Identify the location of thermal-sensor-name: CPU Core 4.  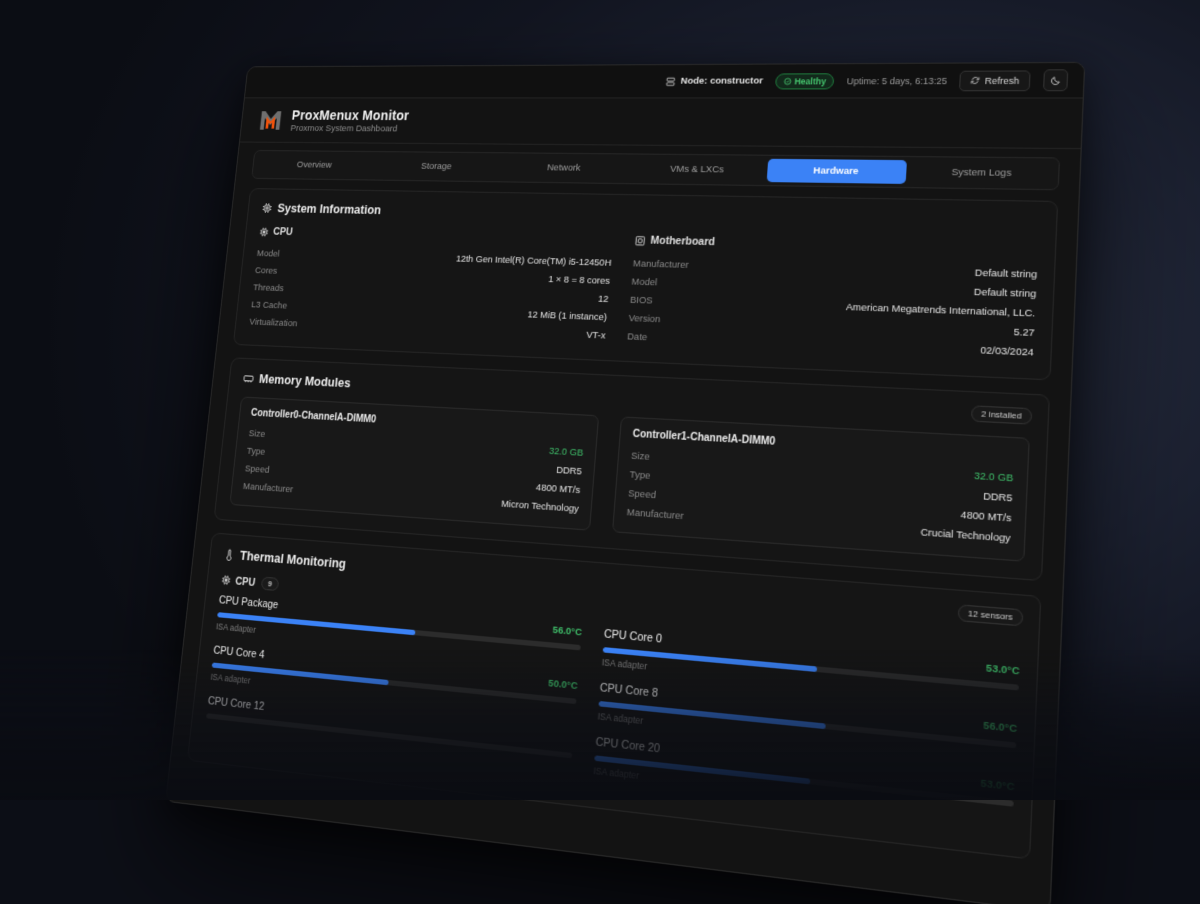
(239, 652).